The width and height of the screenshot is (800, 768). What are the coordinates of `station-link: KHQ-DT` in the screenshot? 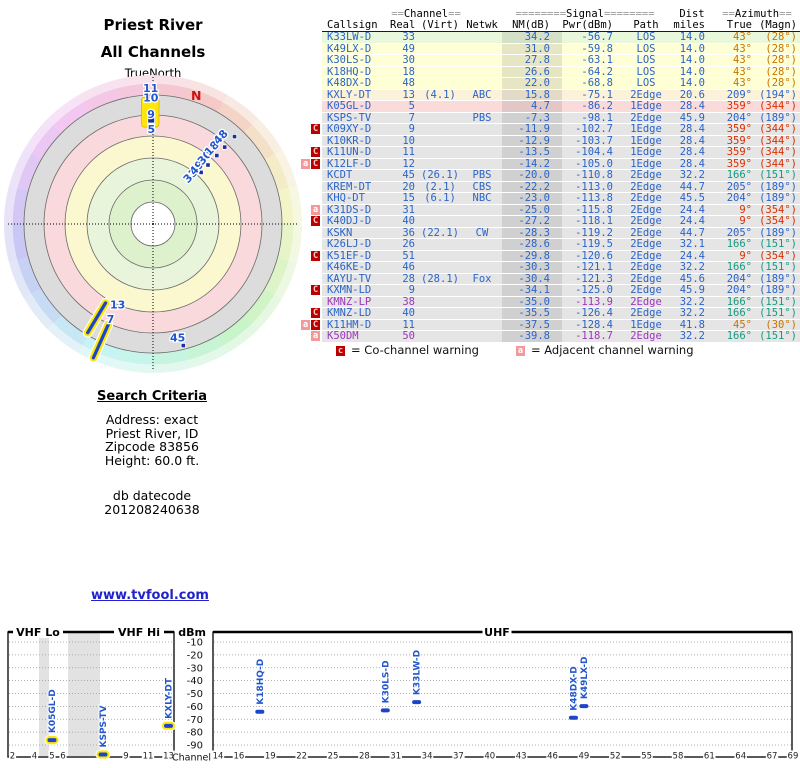 It's located at (346, 198).